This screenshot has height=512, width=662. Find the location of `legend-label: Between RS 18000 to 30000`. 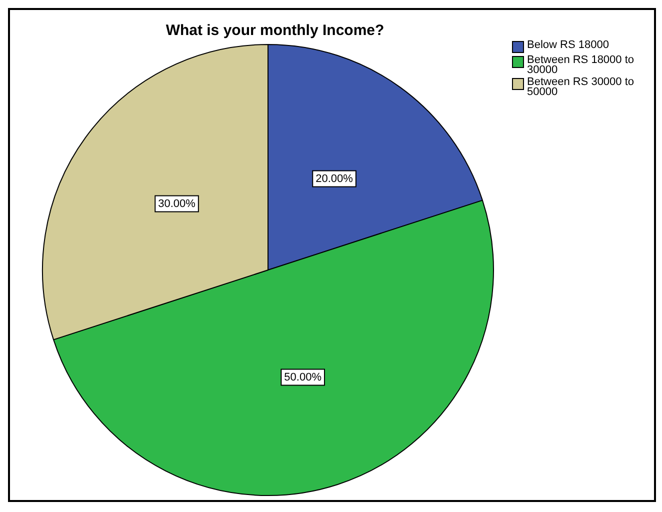

legend-label: Between RS 18000 to 30000 is located at coordinates (581, 65).